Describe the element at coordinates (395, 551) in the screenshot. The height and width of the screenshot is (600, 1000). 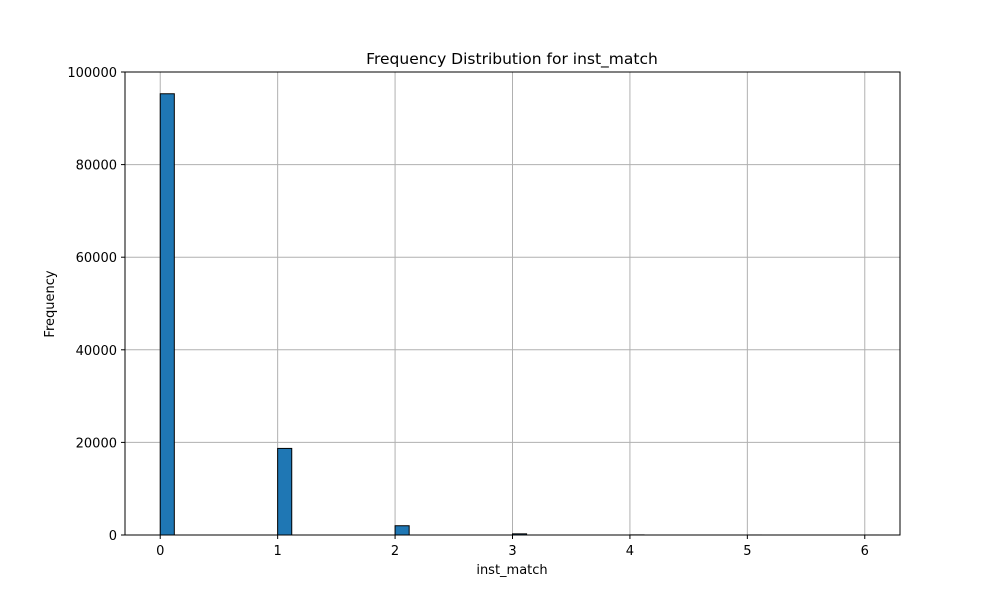
I see `x-tick-label-2: 2` at that location.